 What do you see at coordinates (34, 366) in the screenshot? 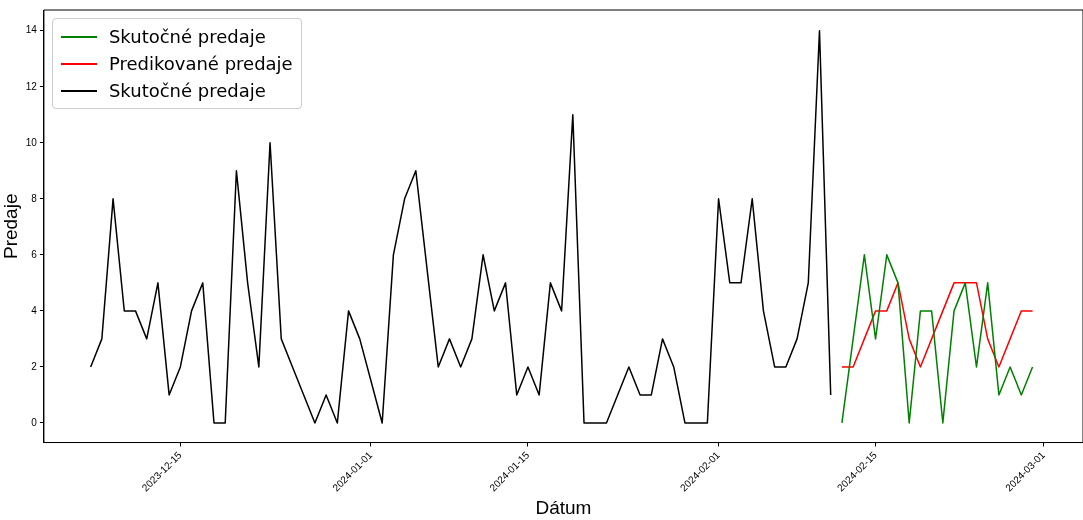
I see `y-tick-label: 2` at bounding box center [34, 366].